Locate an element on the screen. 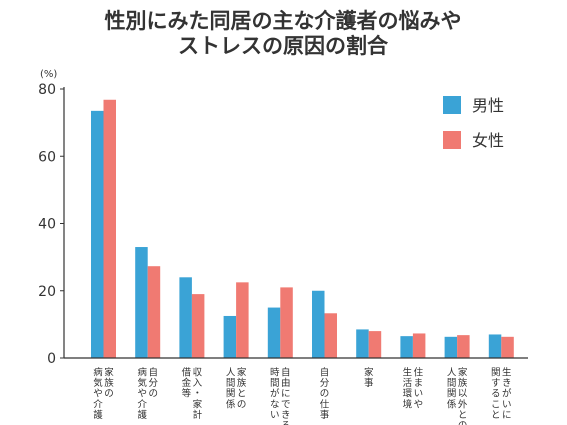 The image size is (567, 425). x-tick-char: な is located at coordinates (275, 404).